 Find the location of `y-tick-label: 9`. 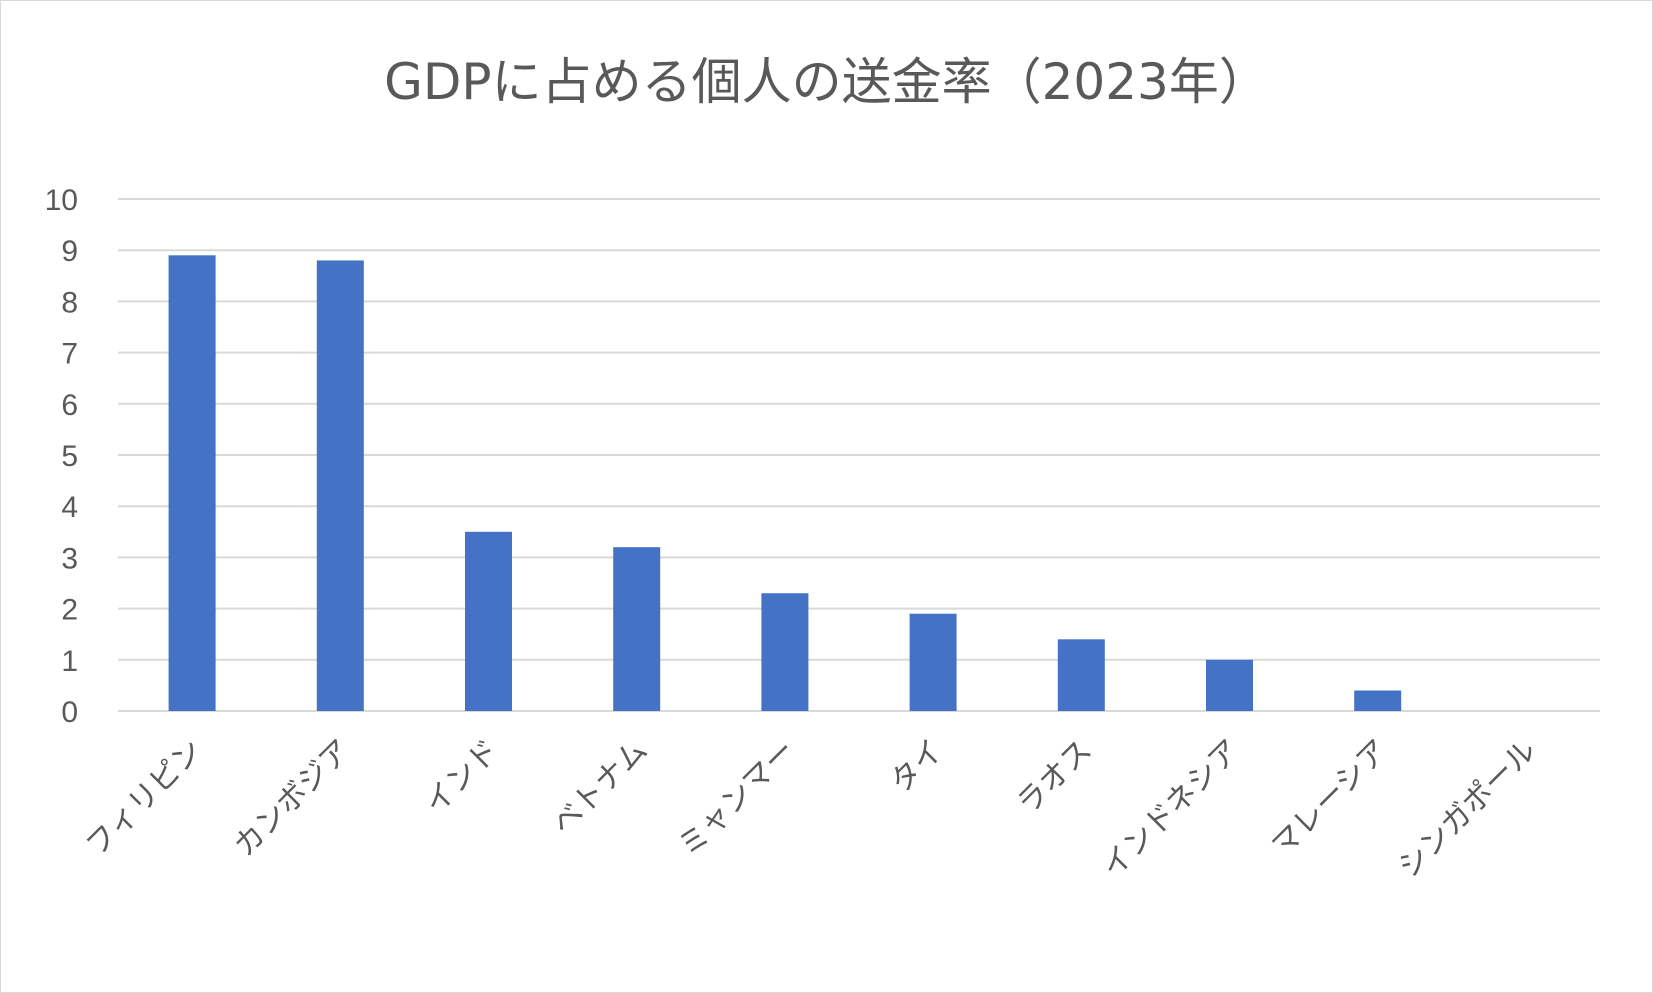

y-tick-label: 9 is located at coordinates (69, 251).